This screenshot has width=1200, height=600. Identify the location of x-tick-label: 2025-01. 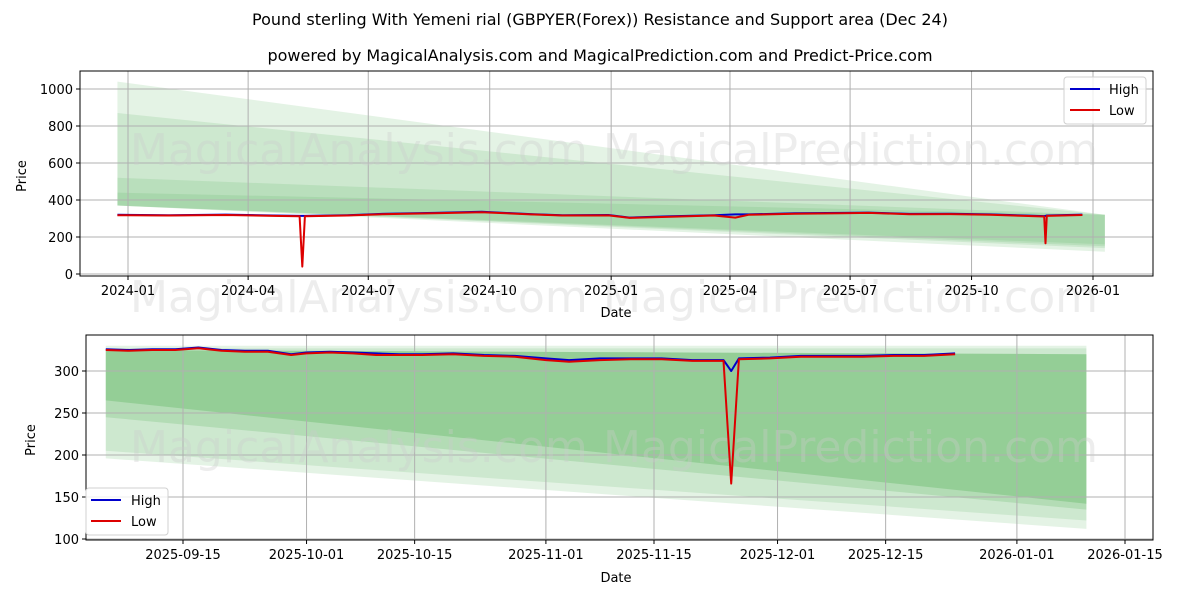
(611, 291).